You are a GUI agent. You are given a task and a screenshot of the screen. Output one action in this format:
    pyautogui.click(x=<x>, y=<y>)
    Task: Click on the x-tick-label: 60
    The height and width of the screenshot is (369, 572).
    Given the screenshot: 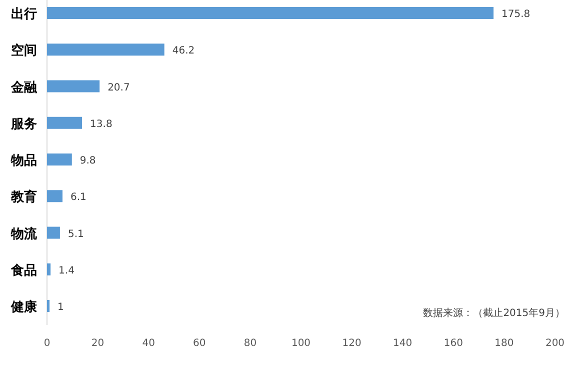 What is the action you would take?
    pyautogui.click(x=199, y=343)
    